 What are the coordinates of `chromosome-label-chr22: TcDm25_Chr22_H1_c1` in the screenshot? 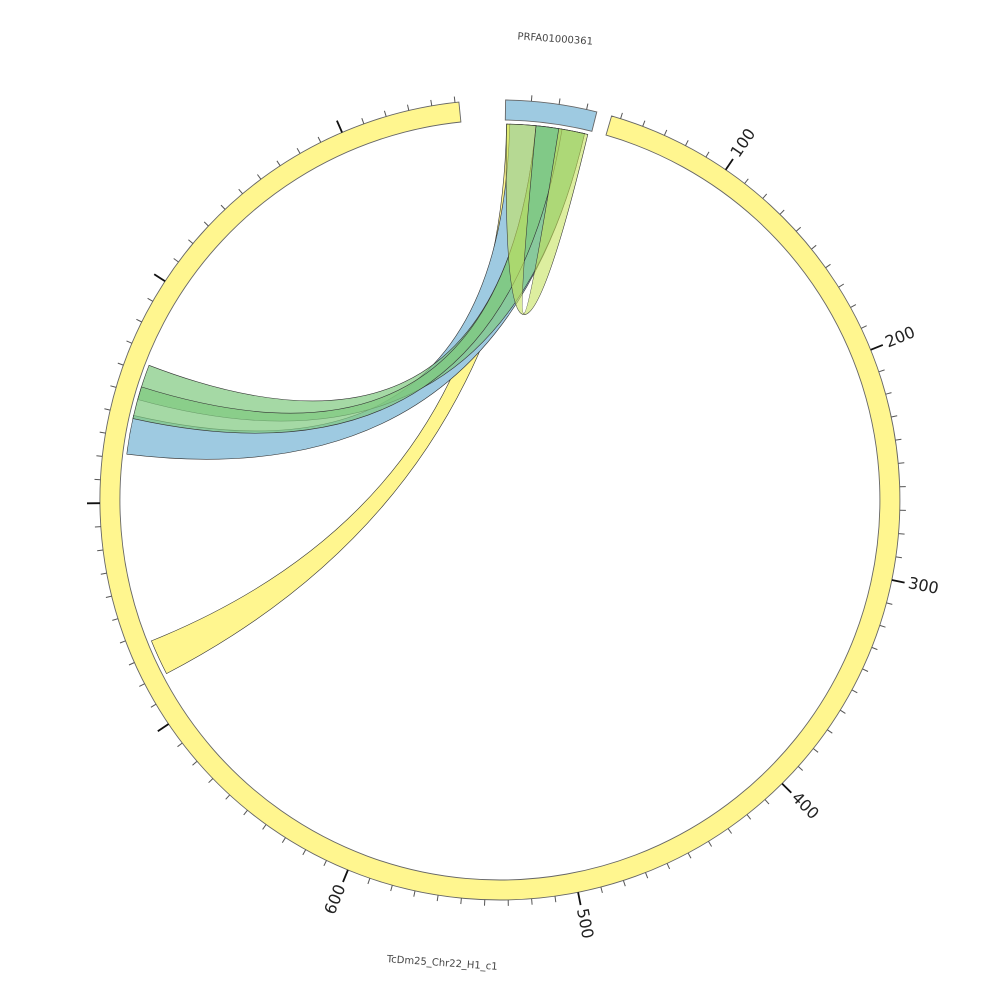 It's located at (441, 963).